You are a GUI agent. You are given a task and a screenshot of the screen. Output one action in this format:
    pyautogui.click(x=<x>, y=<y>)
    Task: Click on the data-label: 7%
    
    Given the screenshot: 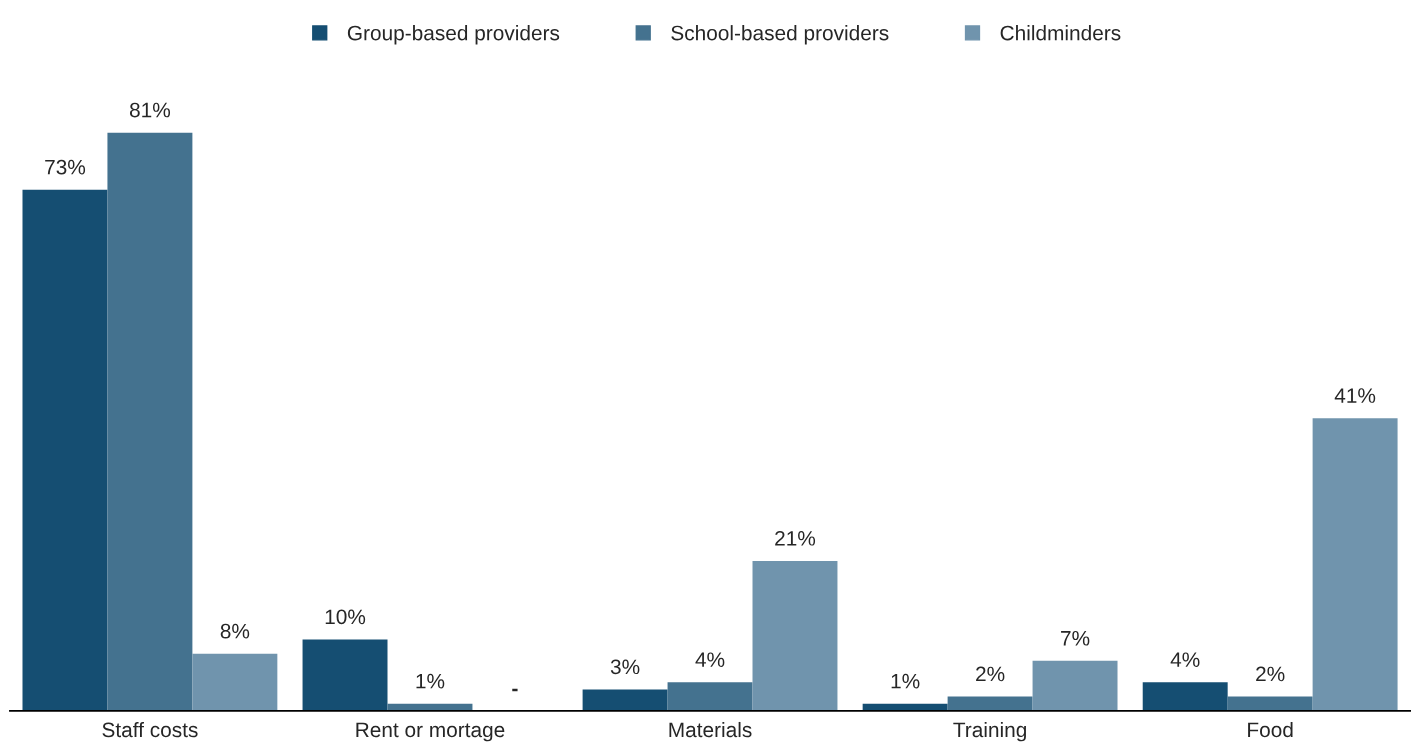 What is the action you would take?
    pyautogui.click(x=1075, y=638)
    